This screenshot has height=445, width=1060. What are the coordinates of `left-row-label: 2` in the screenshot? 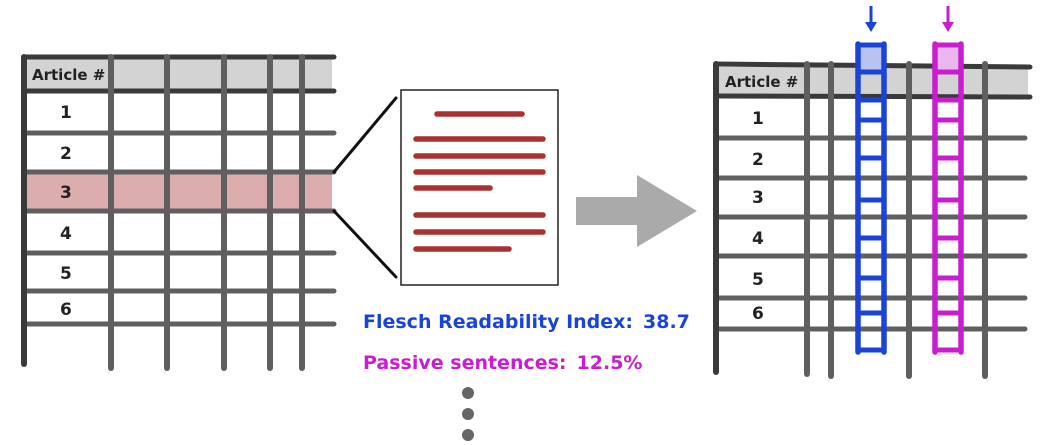 It's located at (66, 154).